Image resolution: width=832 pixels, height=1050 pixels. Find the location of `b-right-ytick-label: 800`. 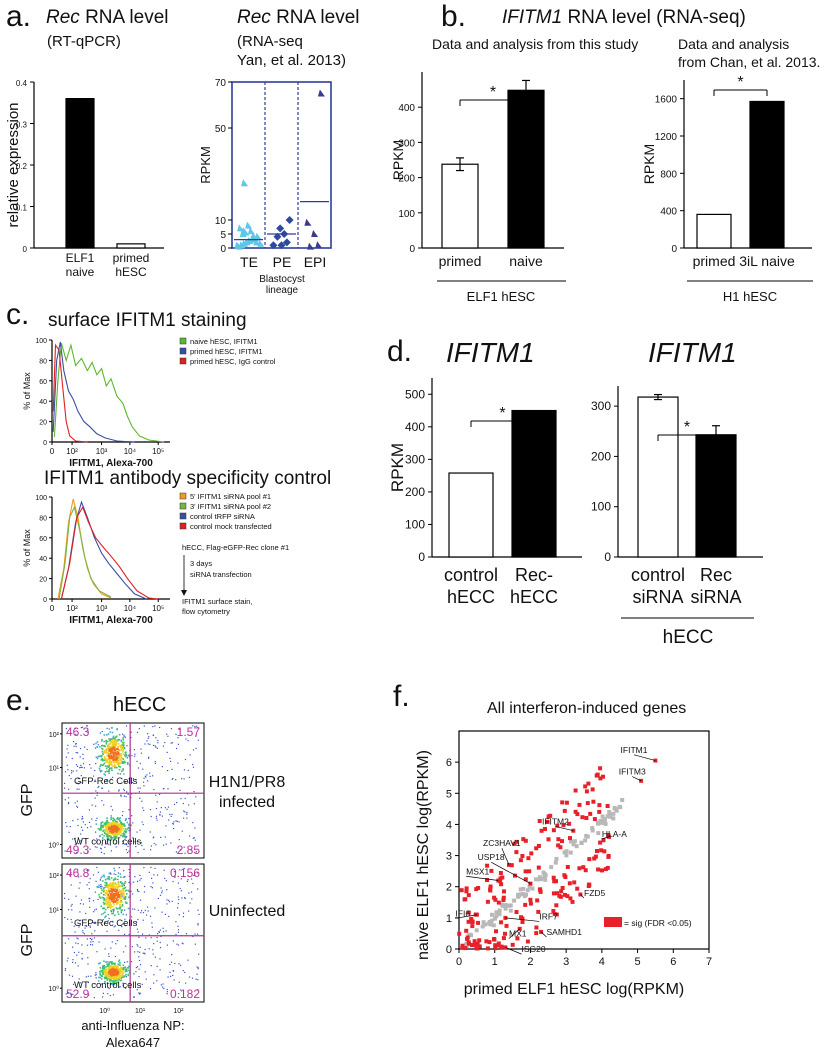

b-right-ytick-label: 800 is located at coordinates (668, 174).